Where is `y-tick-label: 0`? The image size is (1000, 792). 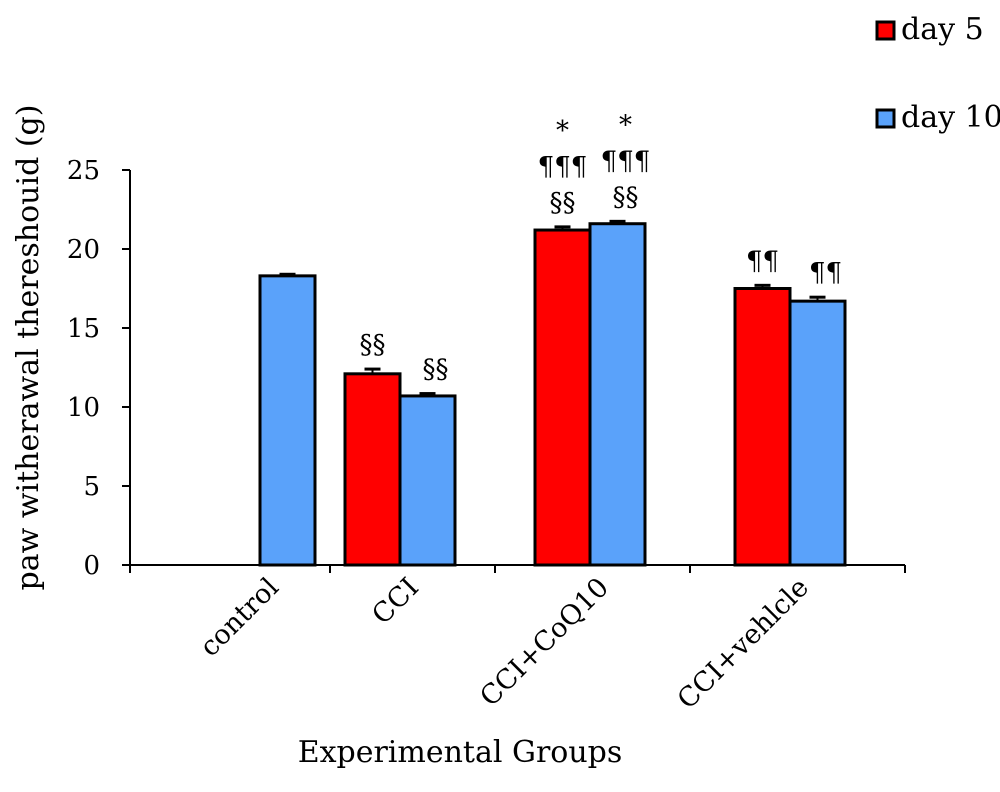
y-tick-label: 0 is located at coordinates (91, 566).